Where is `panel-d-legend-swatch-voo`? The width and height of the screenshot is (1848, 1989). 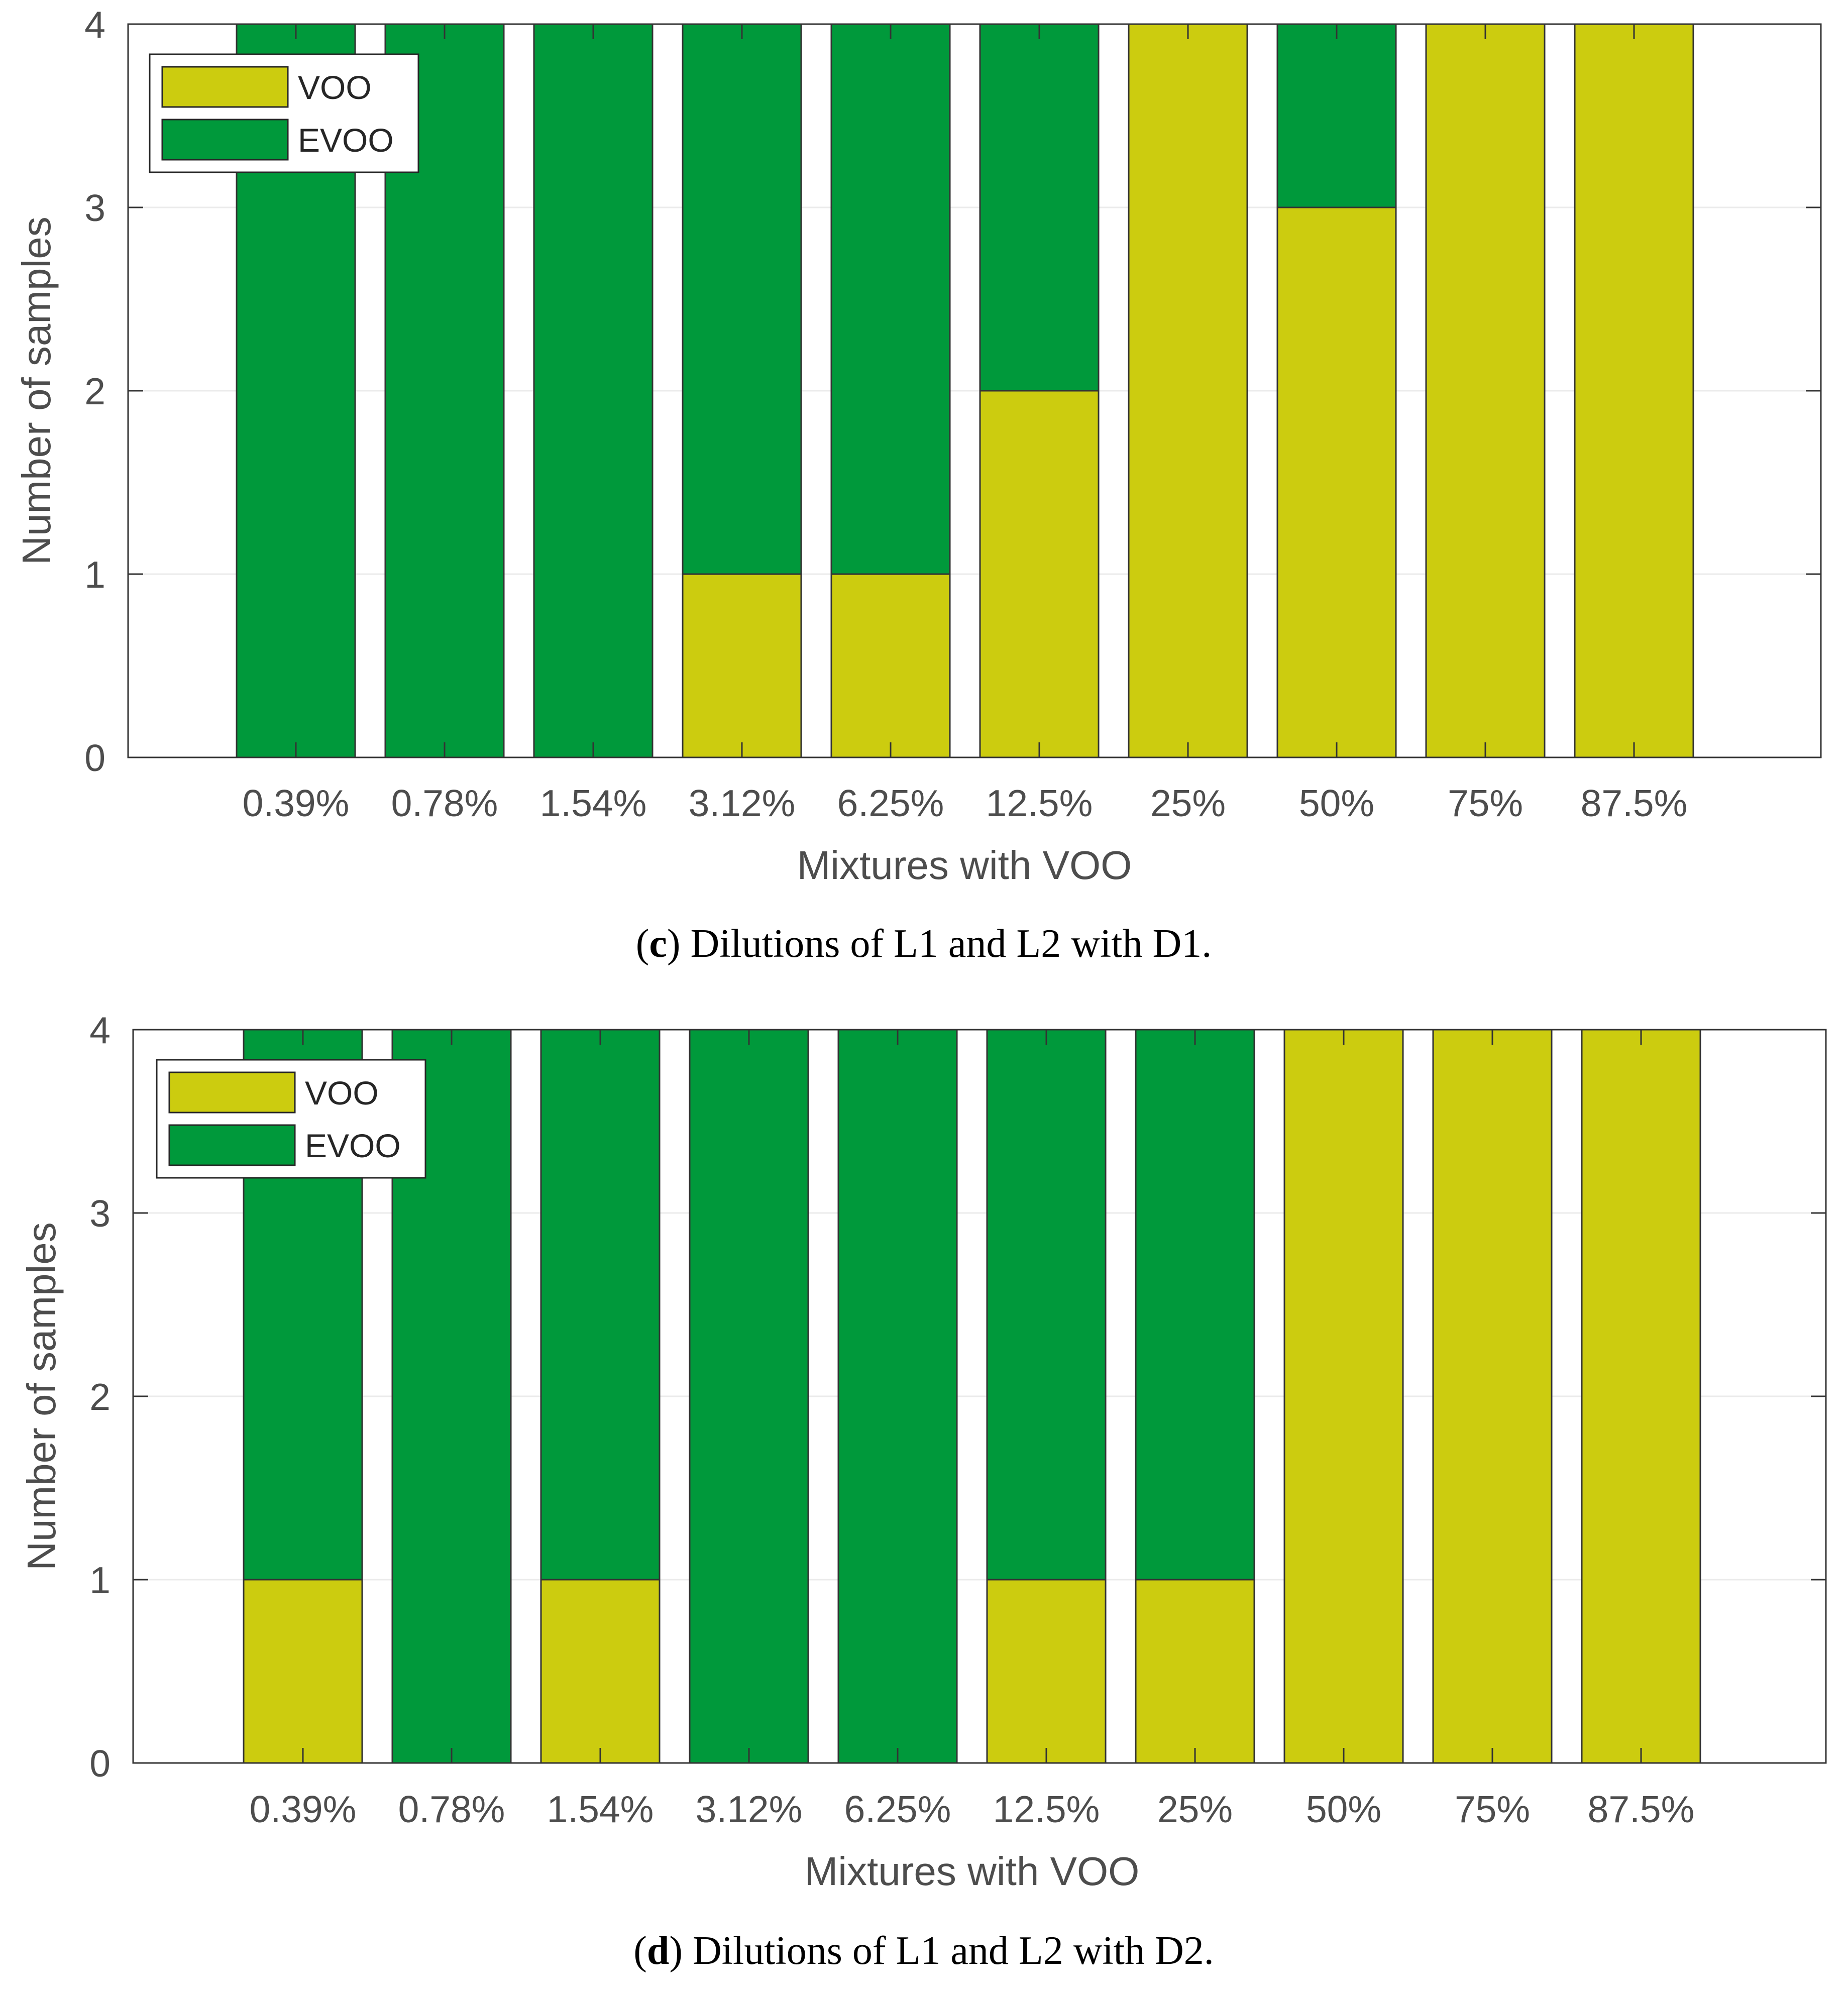
panel-d-legend-swatch-voo is located at coordinates (232, 1092).